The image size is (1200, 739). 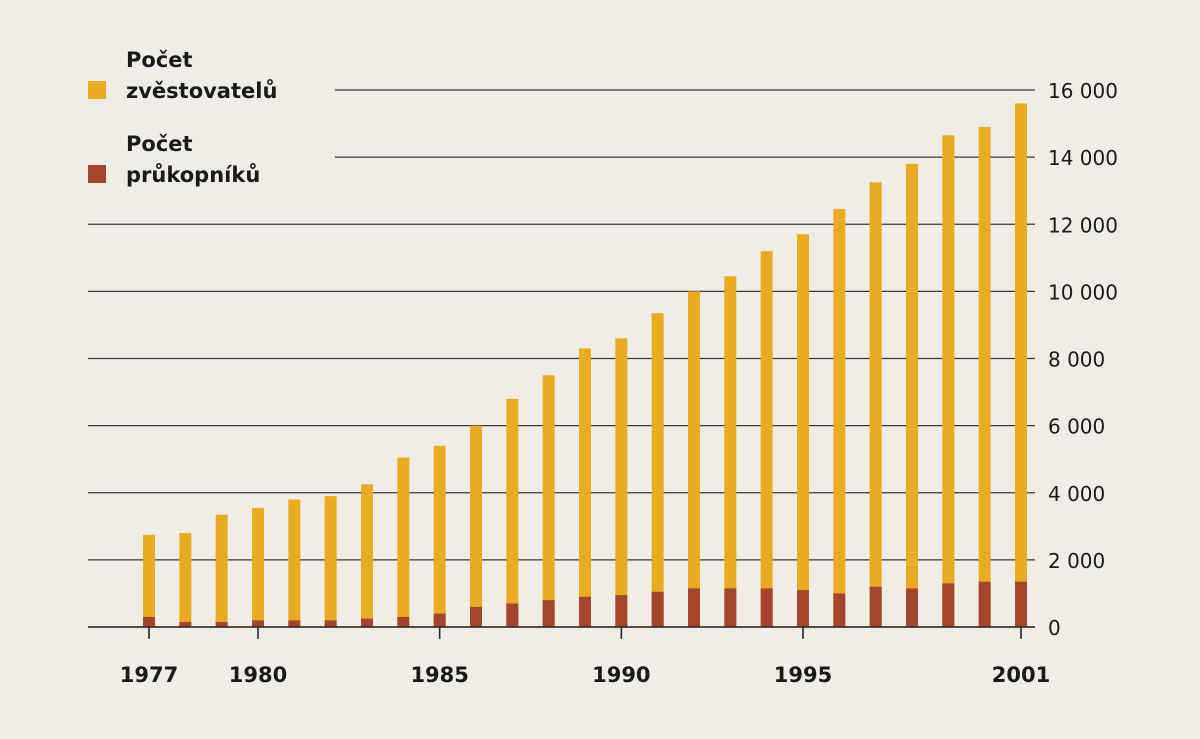 I want to click on y-tick-label: 14 000, so click(x=1083, y=158).